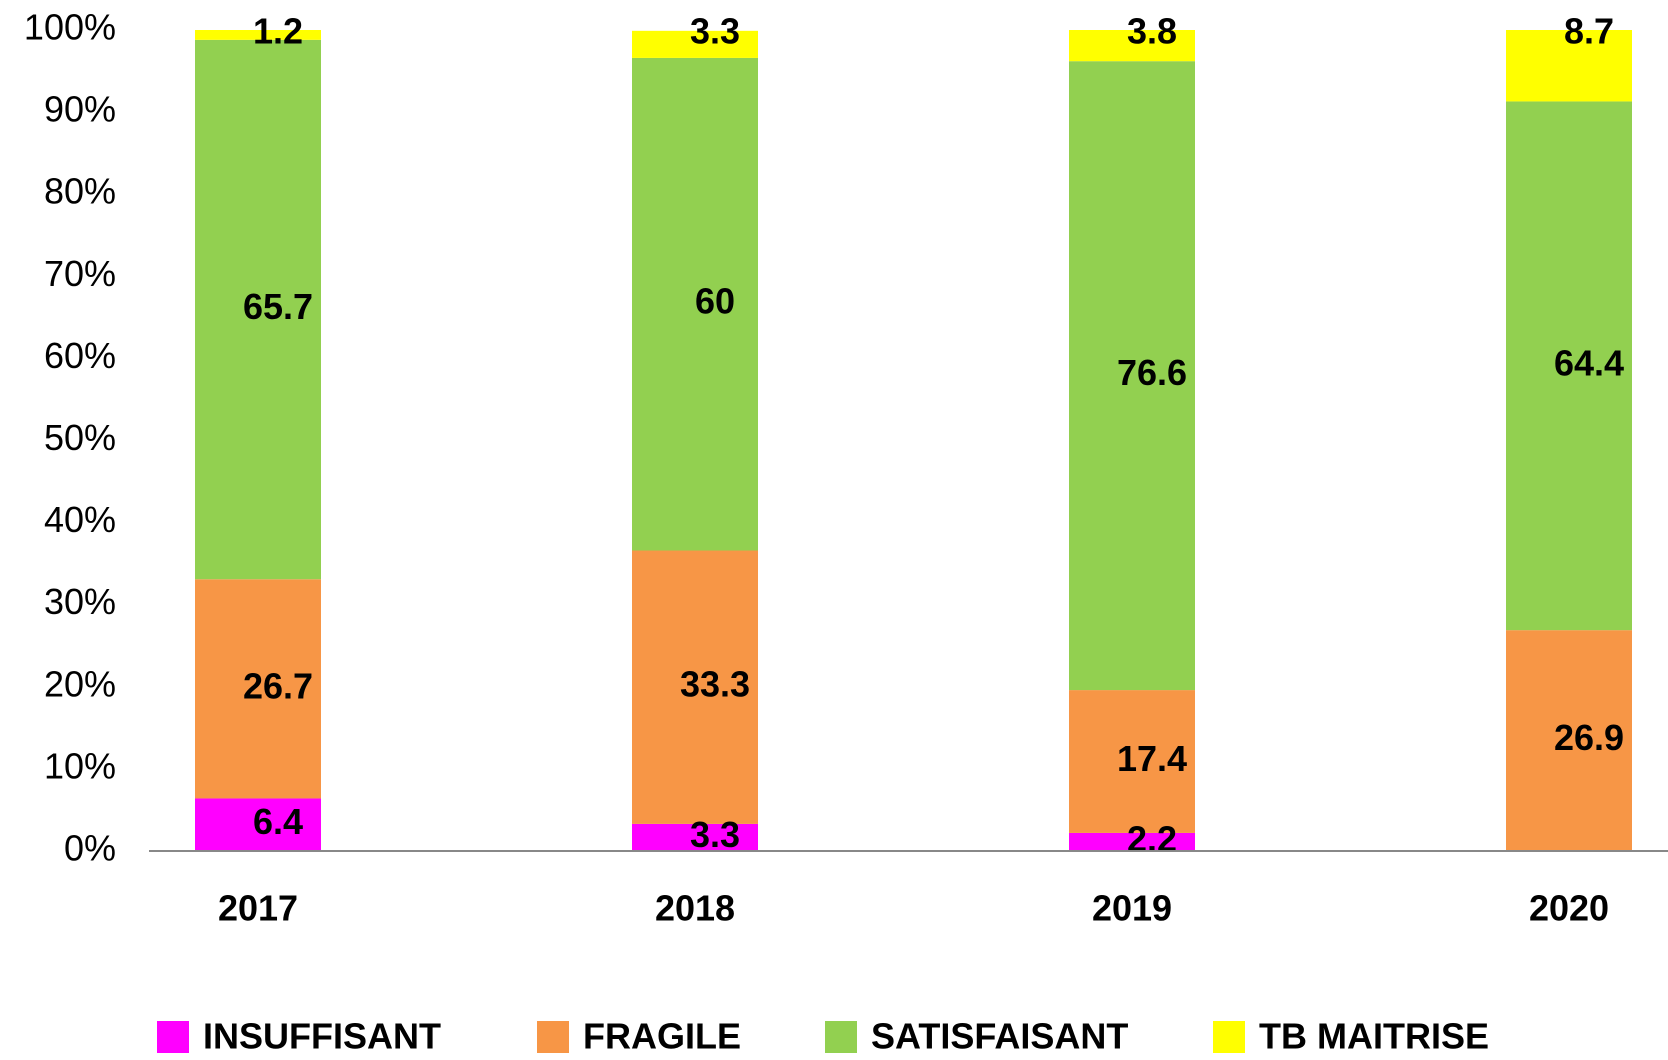 The width and height of the screenshot is (1668, 1060). I want to click on data-label: 1.2, so click(278, 31).